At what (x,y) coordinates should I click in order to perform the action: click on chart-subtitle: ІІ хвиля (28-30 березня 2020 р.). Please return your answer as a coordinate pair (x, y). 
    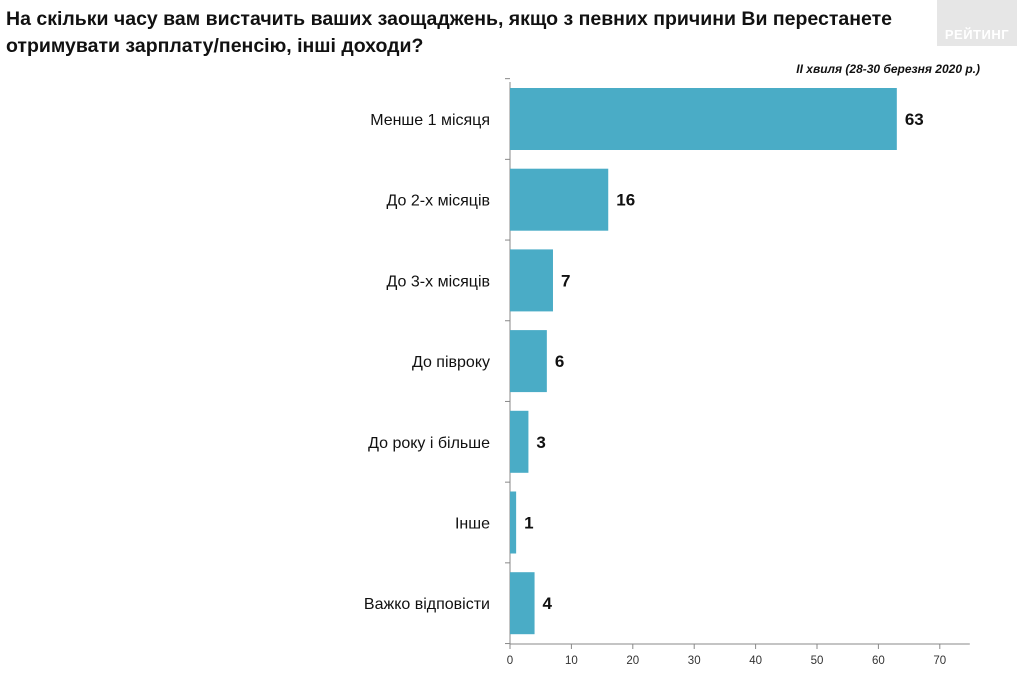
    Looking at the image, I should click on (888, 69).